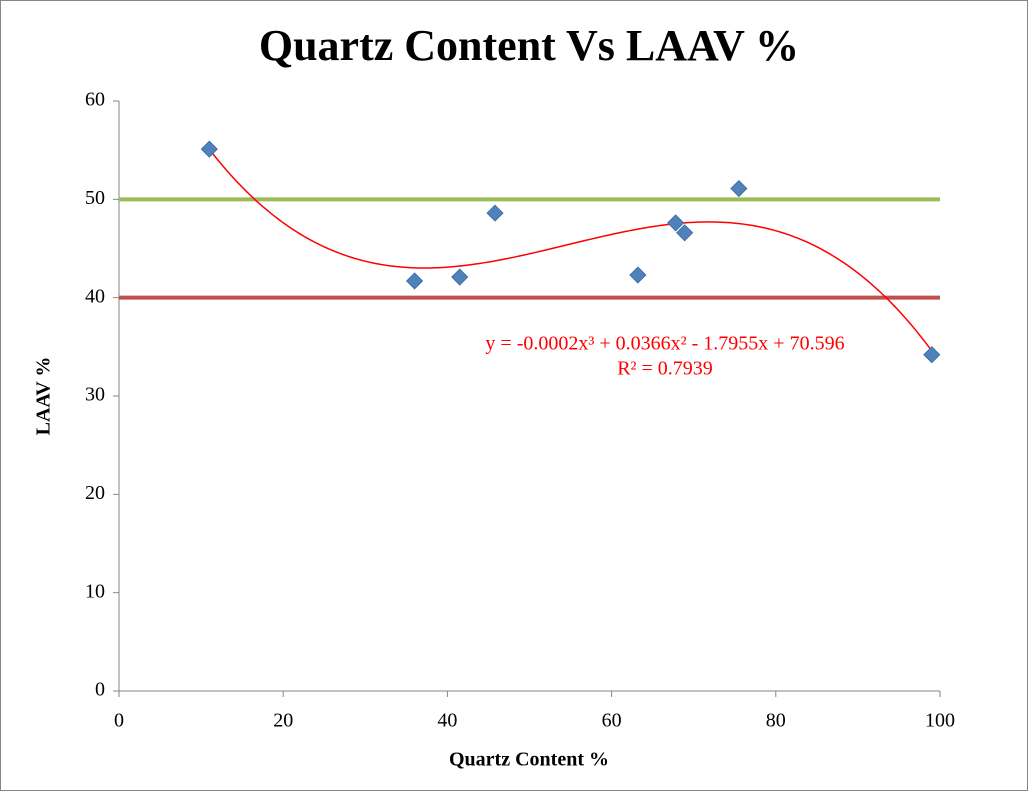 This screenshot has width=1028, height=791. What do you see at coordinates (95, 395) in the screenshot?
I see `y-tick-label: 30` at bounding box center [95, 395].